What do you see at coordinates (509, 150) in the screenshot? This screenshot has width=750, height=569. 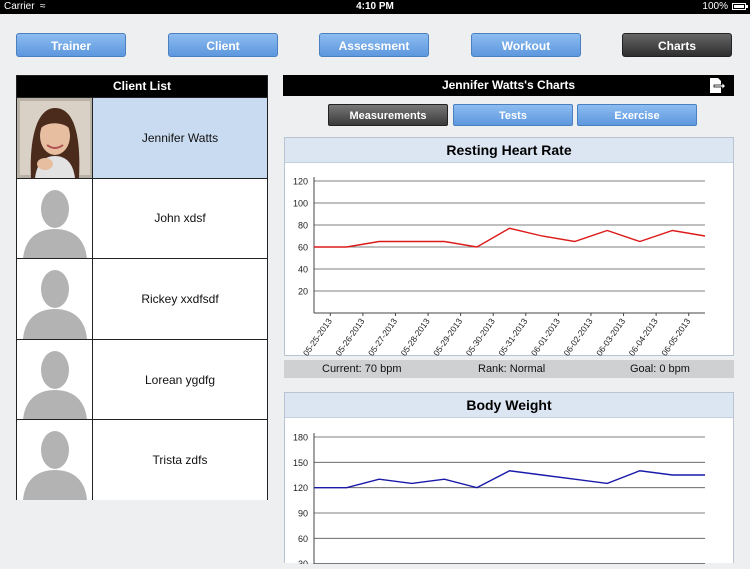 I see `chart-title: Resting Heart Rate` at bounding box center [509, 150].